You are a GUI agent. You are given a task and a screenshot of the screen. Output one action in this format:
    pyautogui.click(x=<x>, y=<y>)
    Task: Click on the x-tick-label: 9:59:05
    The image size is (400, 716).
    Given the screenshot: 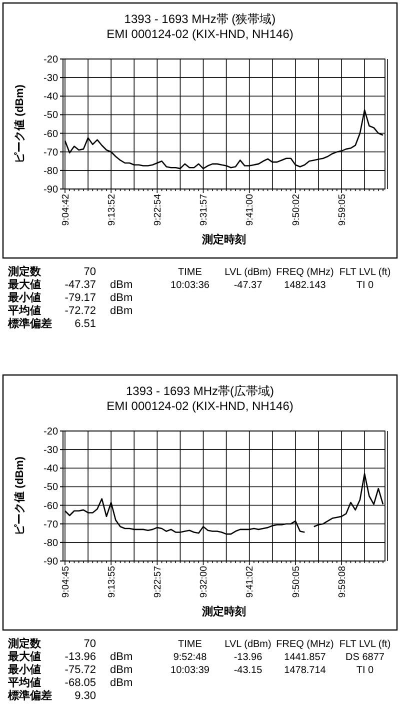 What is the action you would take?
    pyautogui.click(x=342, y=210)
    